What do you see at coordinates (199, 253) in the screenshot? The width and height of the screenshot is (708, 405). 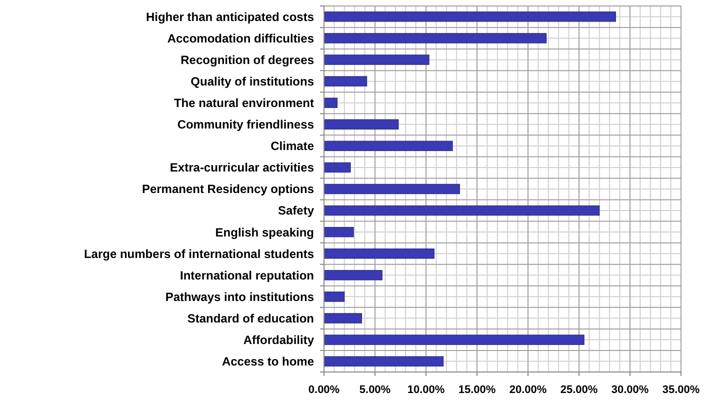 I see `y-tick-label: Large numbers of international students` at bounding box center [199, 253].